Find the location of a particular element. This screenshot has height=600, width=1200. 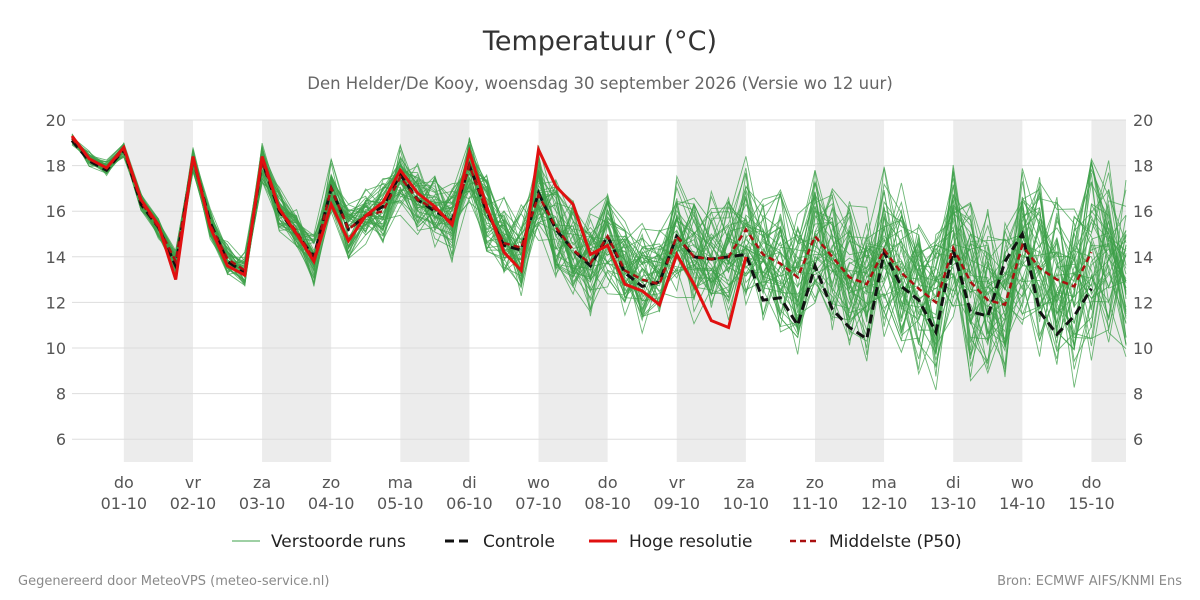

y-tick-label-left: 16 is located at coordinates (56, 211).